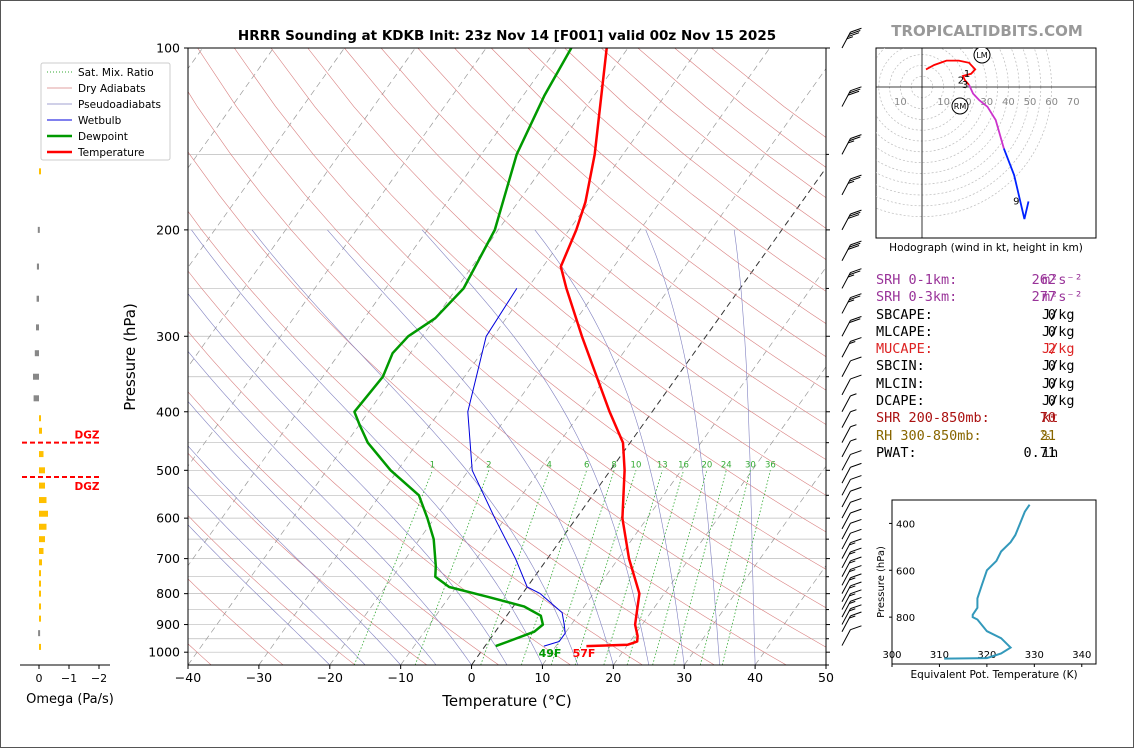 This screenshot has width=1134, height=748. Describe the element at coordinates (900, 366) in the screenshot. I see `index-label: SBCIN:` at that location.